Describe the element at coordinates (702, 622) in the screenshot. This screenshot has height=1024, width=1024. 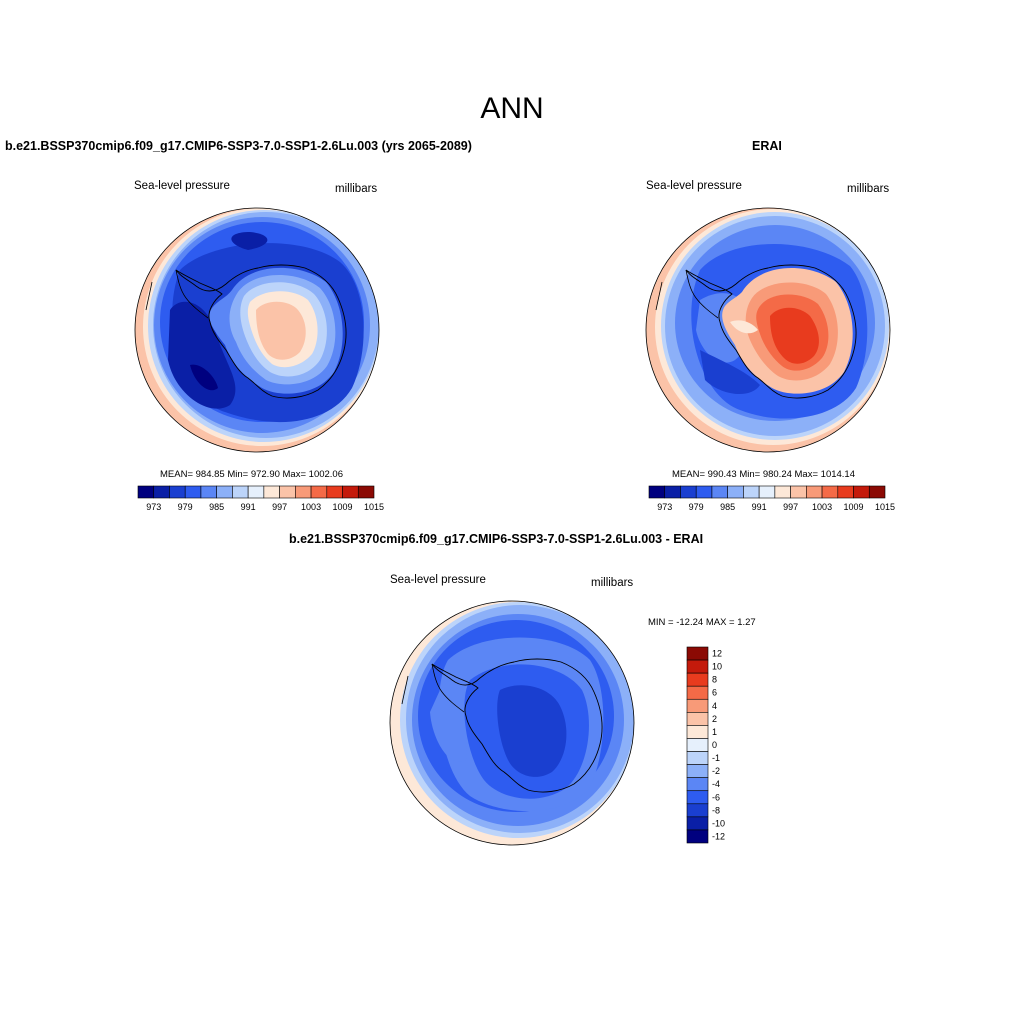
I see `panel-3-stats: MIN = -12.24 MAX = 1.27` at that location.